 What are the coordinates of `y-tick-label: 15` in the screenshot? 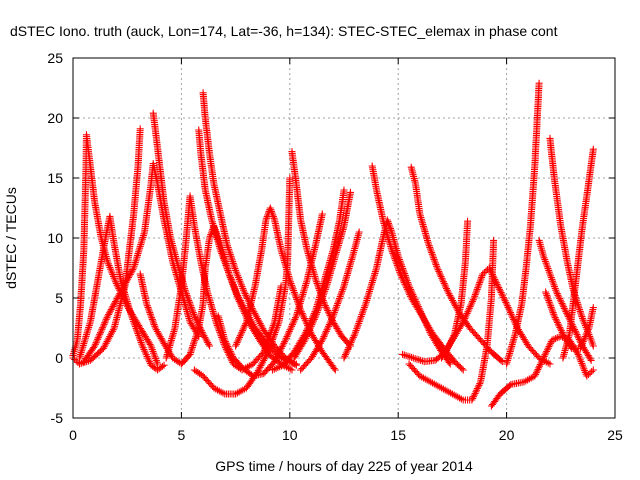 It's located at (55, 178).